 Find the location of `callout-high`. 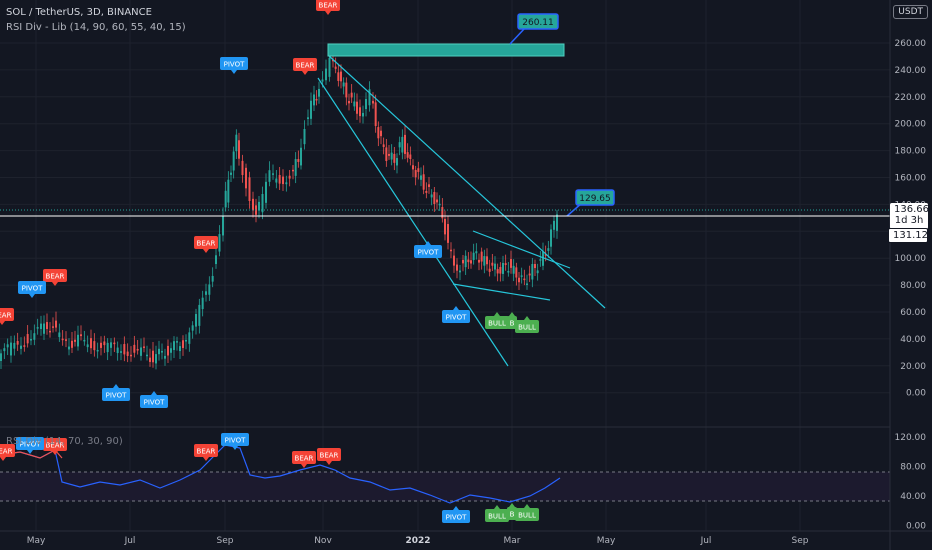

callout-high is located at coordinates (538, 21).